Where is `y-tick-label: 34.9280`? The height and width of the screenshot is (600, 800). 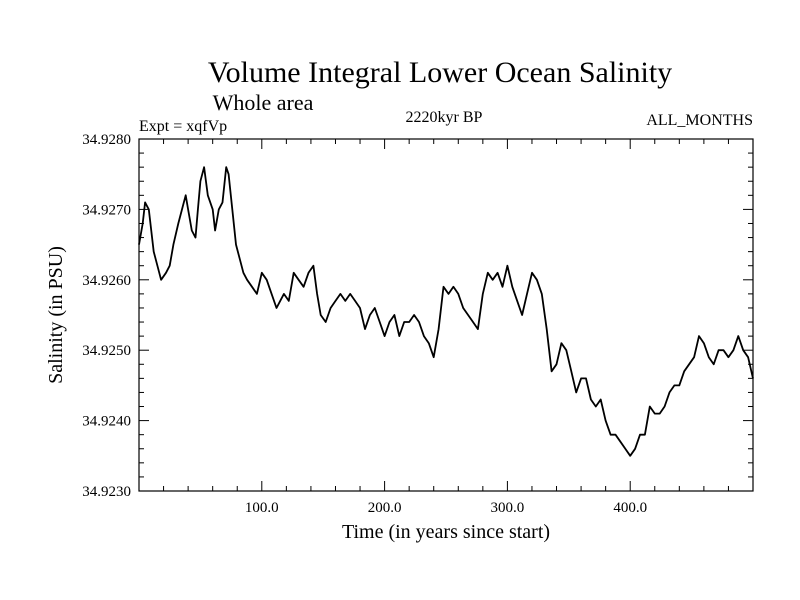 y-tick-label: 34.9280 is located at coordinates (106, 140).